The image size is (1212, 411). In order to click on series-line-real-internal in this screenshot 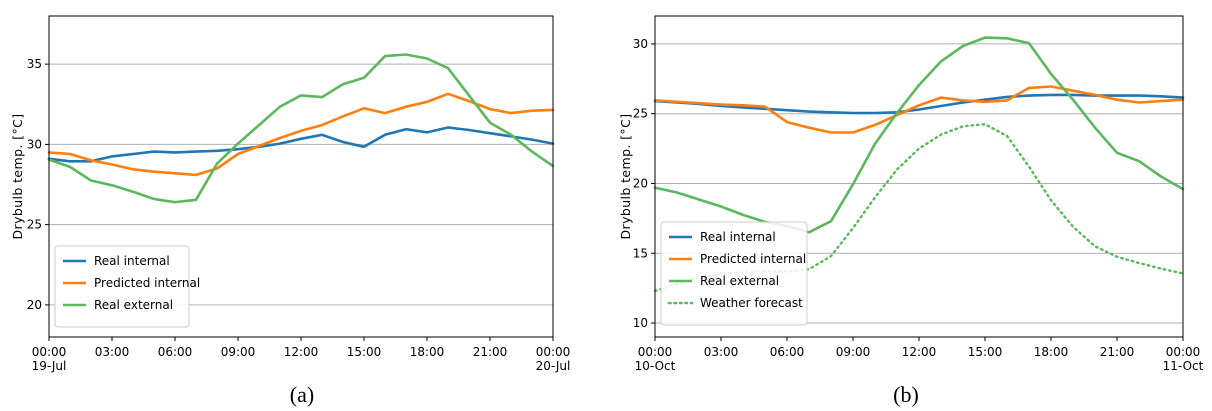, I will do `click(301, 144)`.